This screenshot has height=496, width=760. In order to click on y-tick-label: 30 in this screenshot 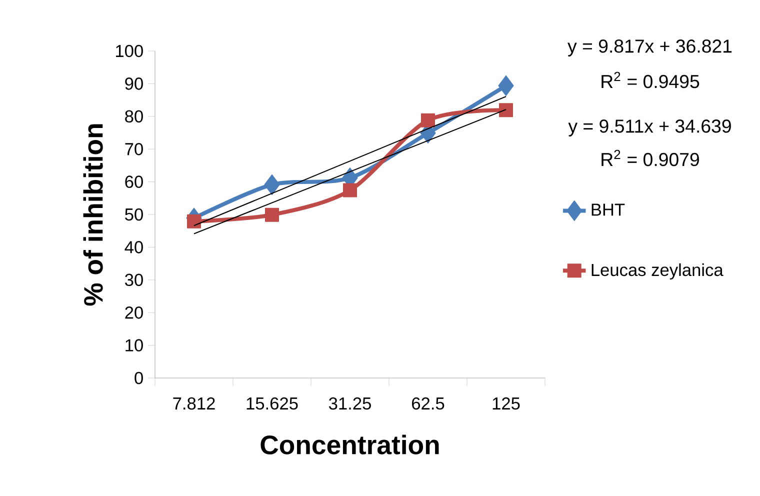, I will do `click(134, 280)`.